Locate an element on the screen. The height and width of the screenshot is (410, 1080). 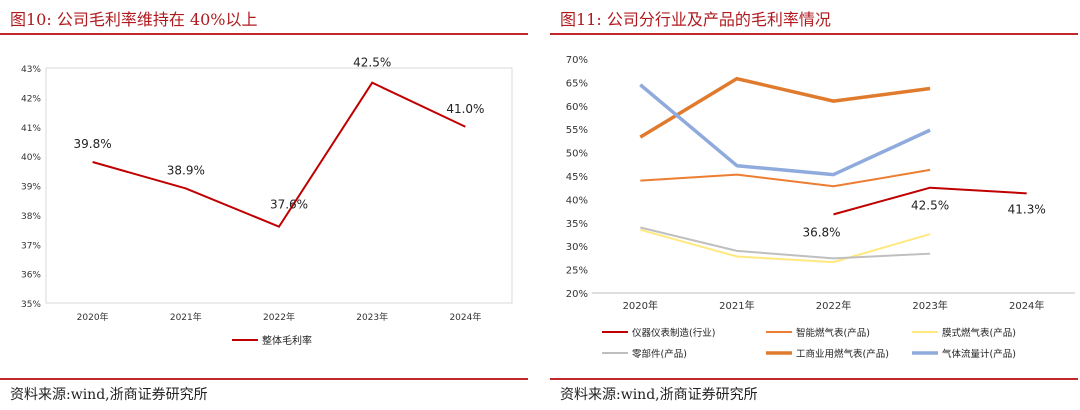
legend-label: 零部件(产品) is located at coordinates (659, 354).